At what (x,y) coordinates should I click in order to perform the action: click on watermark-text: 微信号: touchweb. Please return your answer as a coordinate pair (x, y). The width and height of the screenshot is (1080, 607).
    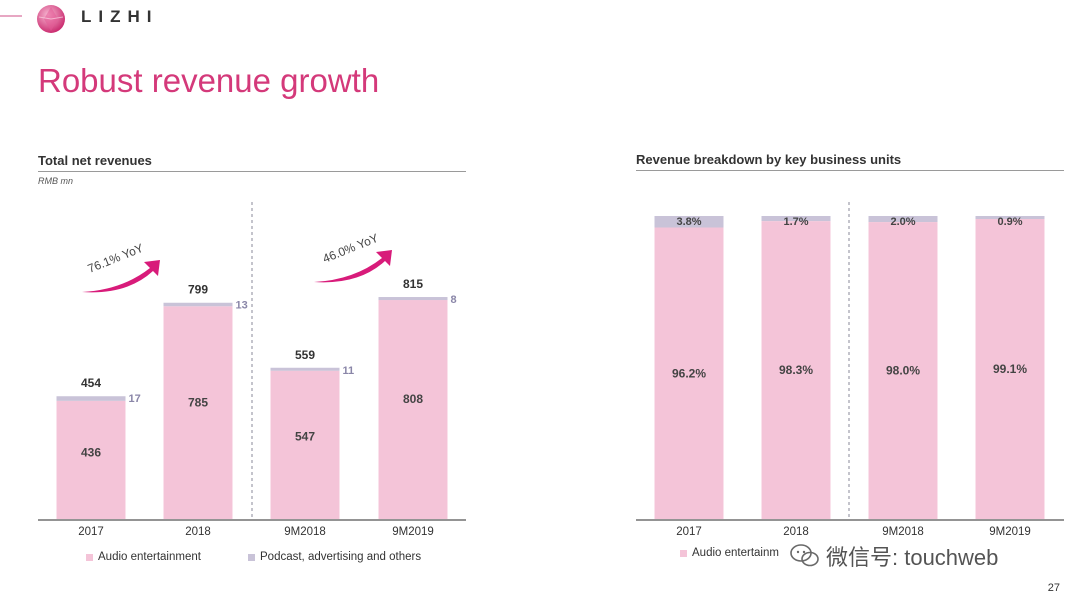
    Looking at the image, I should click on (912, 557).